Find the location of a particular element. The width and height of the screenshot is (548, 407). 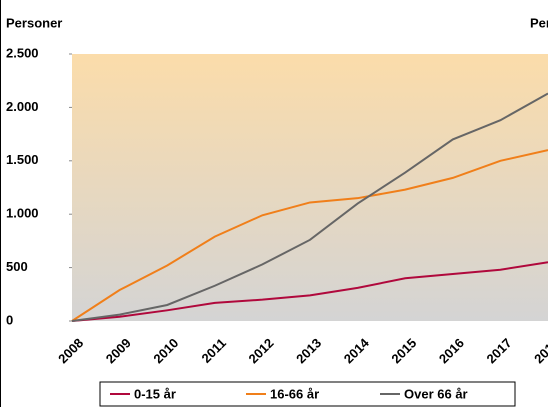

y-axis-label: Personer is located at coordinates (34, 22).